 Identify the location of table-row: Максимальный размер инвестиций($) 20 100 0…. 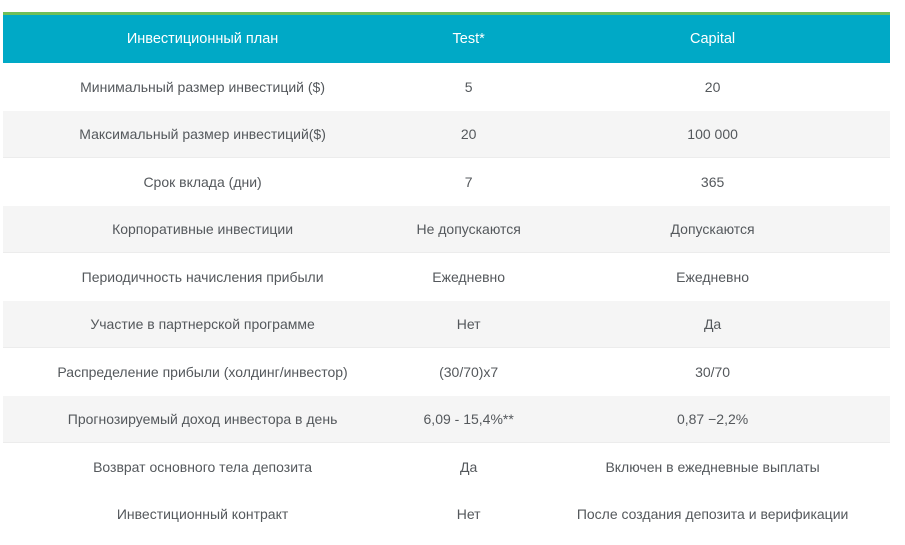
(446, 134).